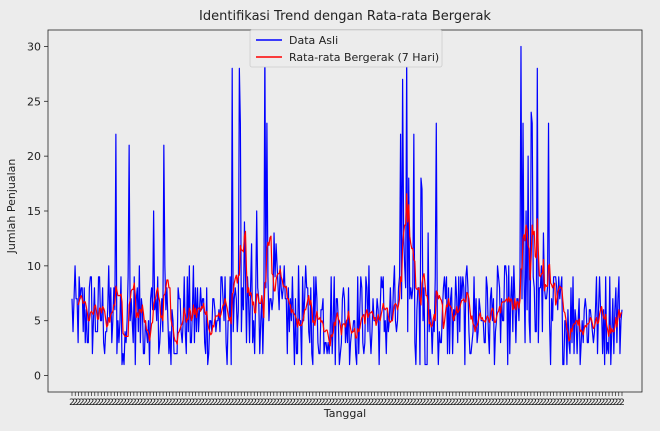 Image resolution: width=660 pixels, height=431 pixels. I want to click on y-tick-label: 15, so click(34, 211).